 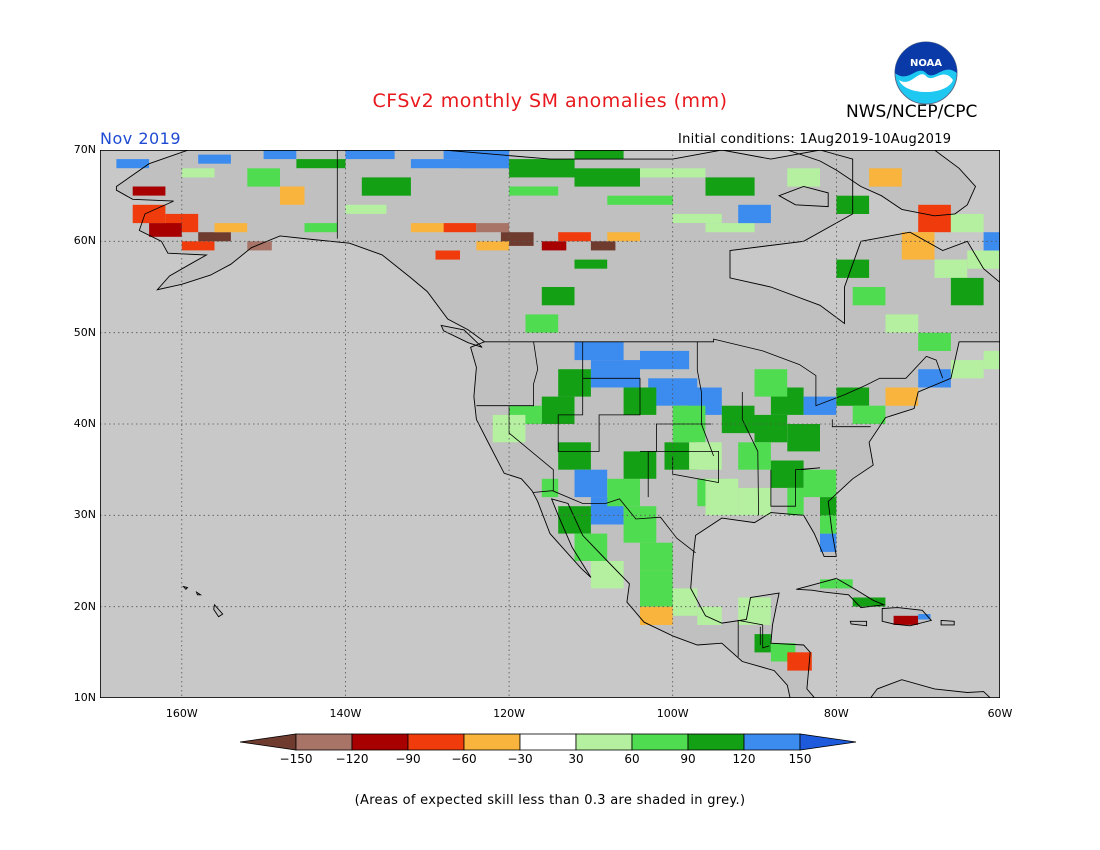 I want to click on colorbar-tick-label: 30, so click(x=576, y=759).